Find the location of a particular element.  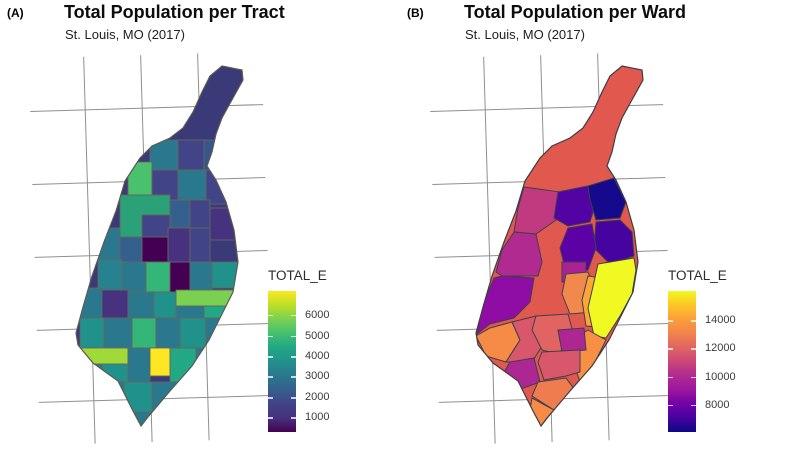

legend-tick-label: 2000 is located at coordinates (317, 397).